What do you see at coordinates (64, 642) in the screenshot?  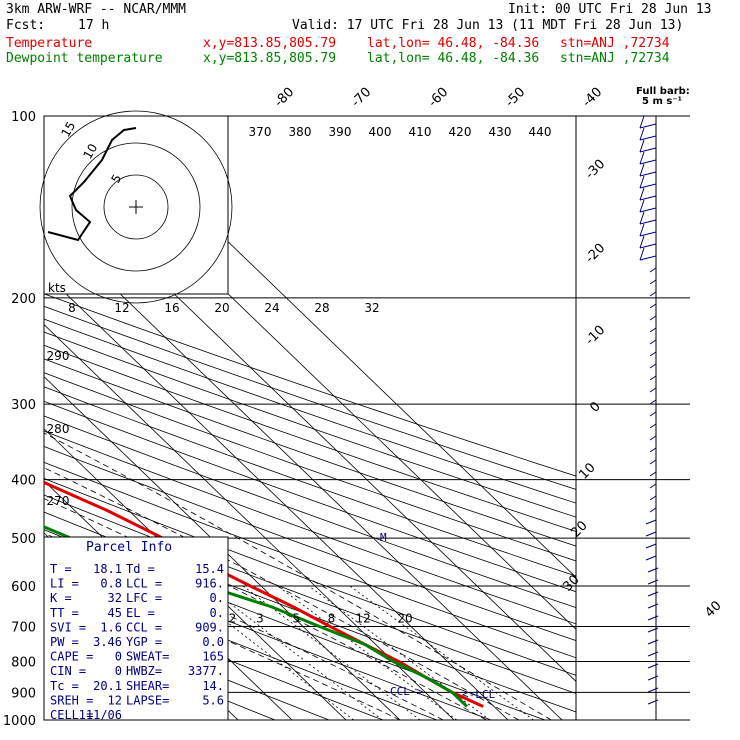 I see `parcel-row-label: PW =` at bounding box center [64, 642].